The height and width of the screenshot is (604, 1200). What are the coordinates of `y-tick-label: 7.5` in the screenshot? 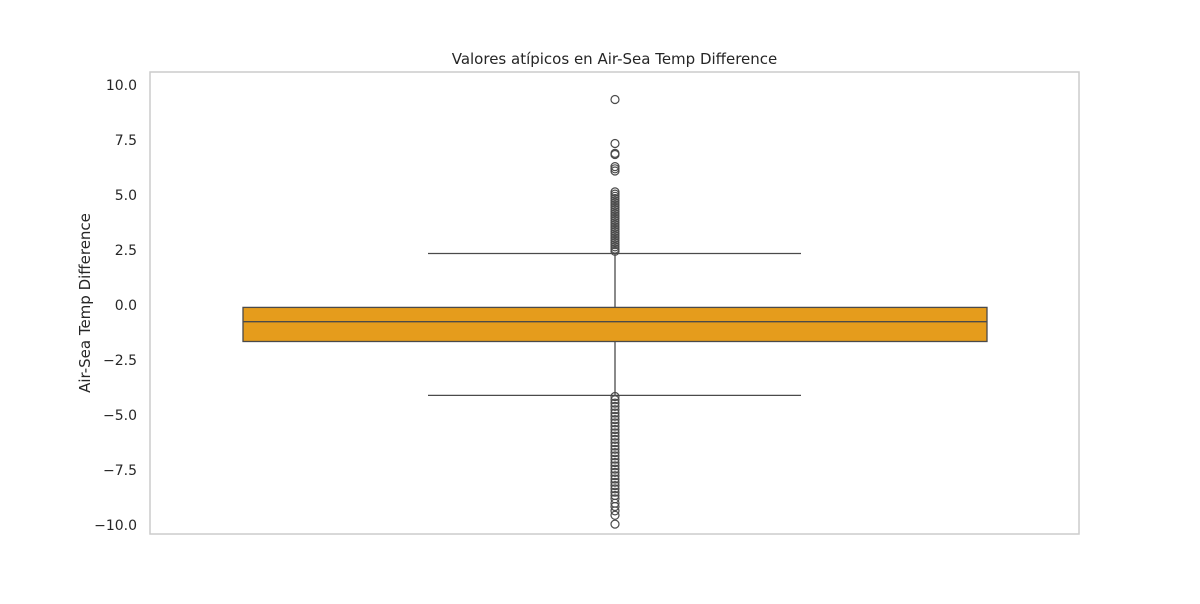 It's located at (126, 141).